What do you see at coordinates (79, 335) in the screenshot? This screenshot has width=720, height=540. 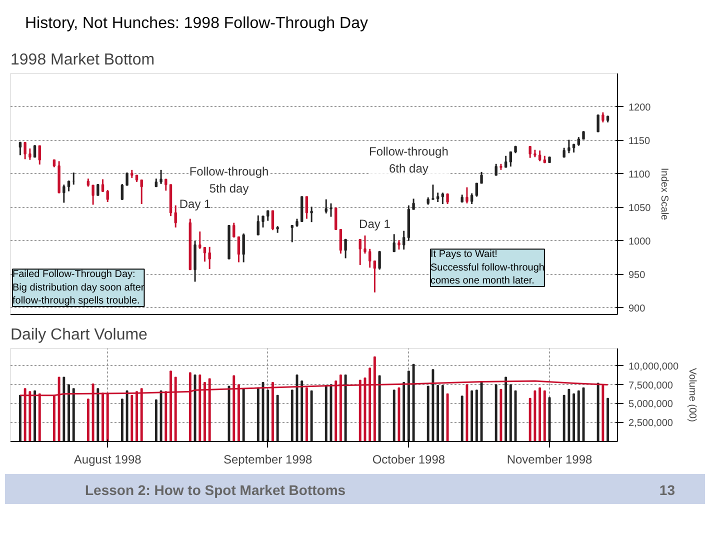 I see `text: Daily Chart Volume` at bounding box center [79, 335].